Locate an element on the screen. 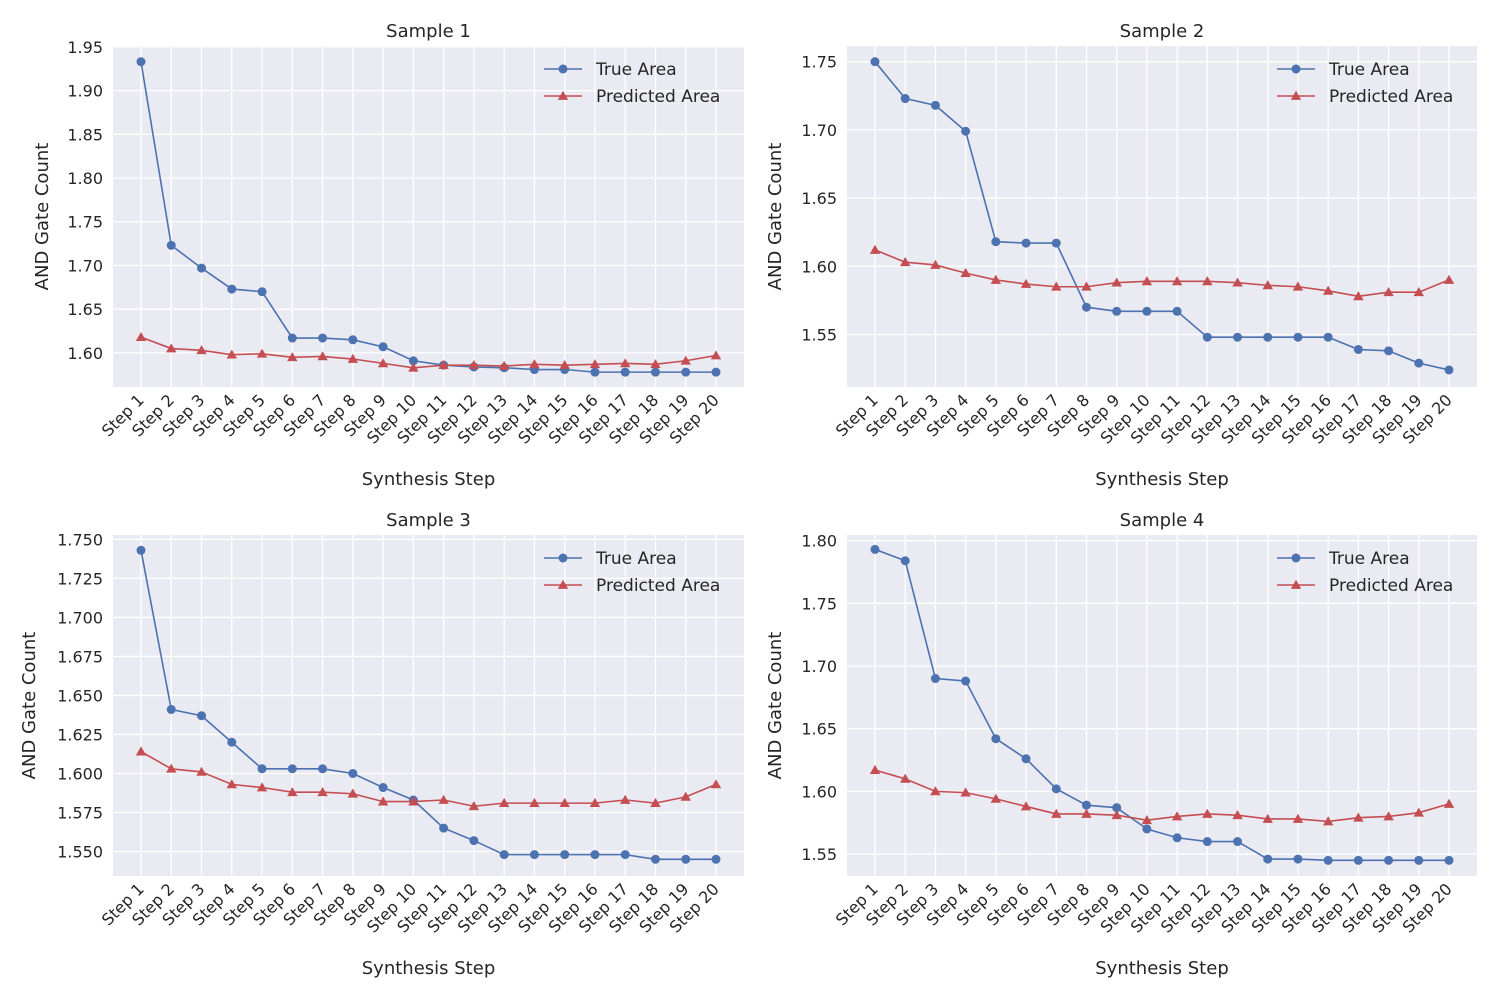 The width and height of the screenshot is (1500, 1000). y-tick-label: 1.80 is located at coordinates (85, 178).